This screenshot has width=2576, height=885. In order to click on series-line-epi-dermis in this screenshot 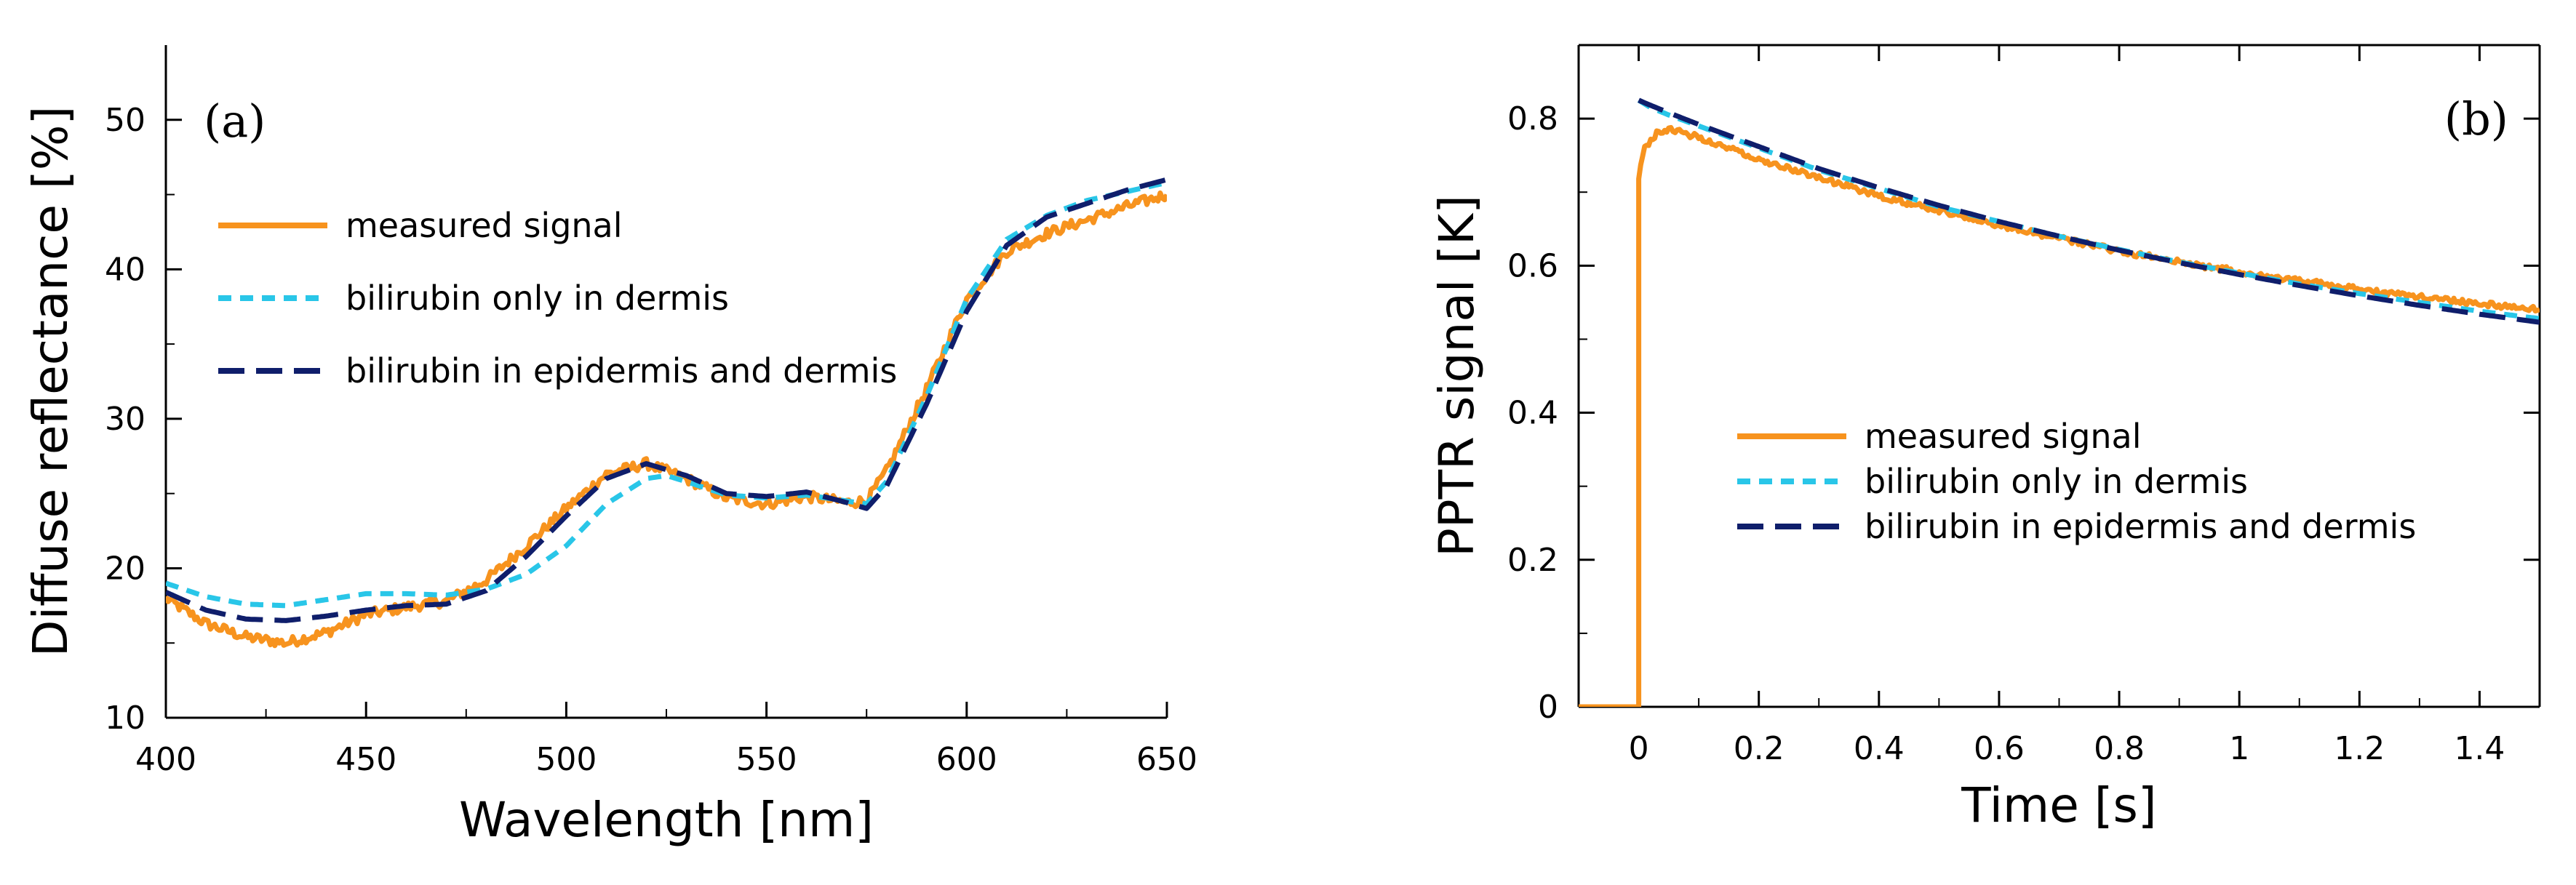, I will do `click(2089, 211)`.